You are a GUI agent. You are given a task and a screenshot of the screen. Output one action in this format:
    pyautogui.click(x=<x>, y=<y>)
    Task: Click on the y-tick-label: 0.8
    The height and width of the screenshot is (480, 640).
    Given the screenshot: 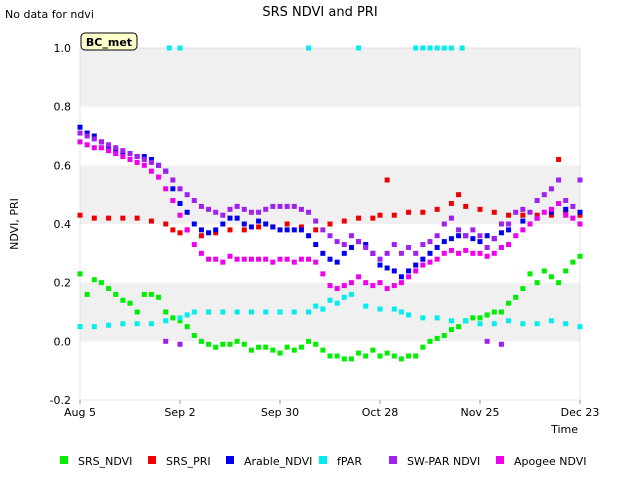 What is the action you would take?
    pyautogui.click(x=63, y=107)
    